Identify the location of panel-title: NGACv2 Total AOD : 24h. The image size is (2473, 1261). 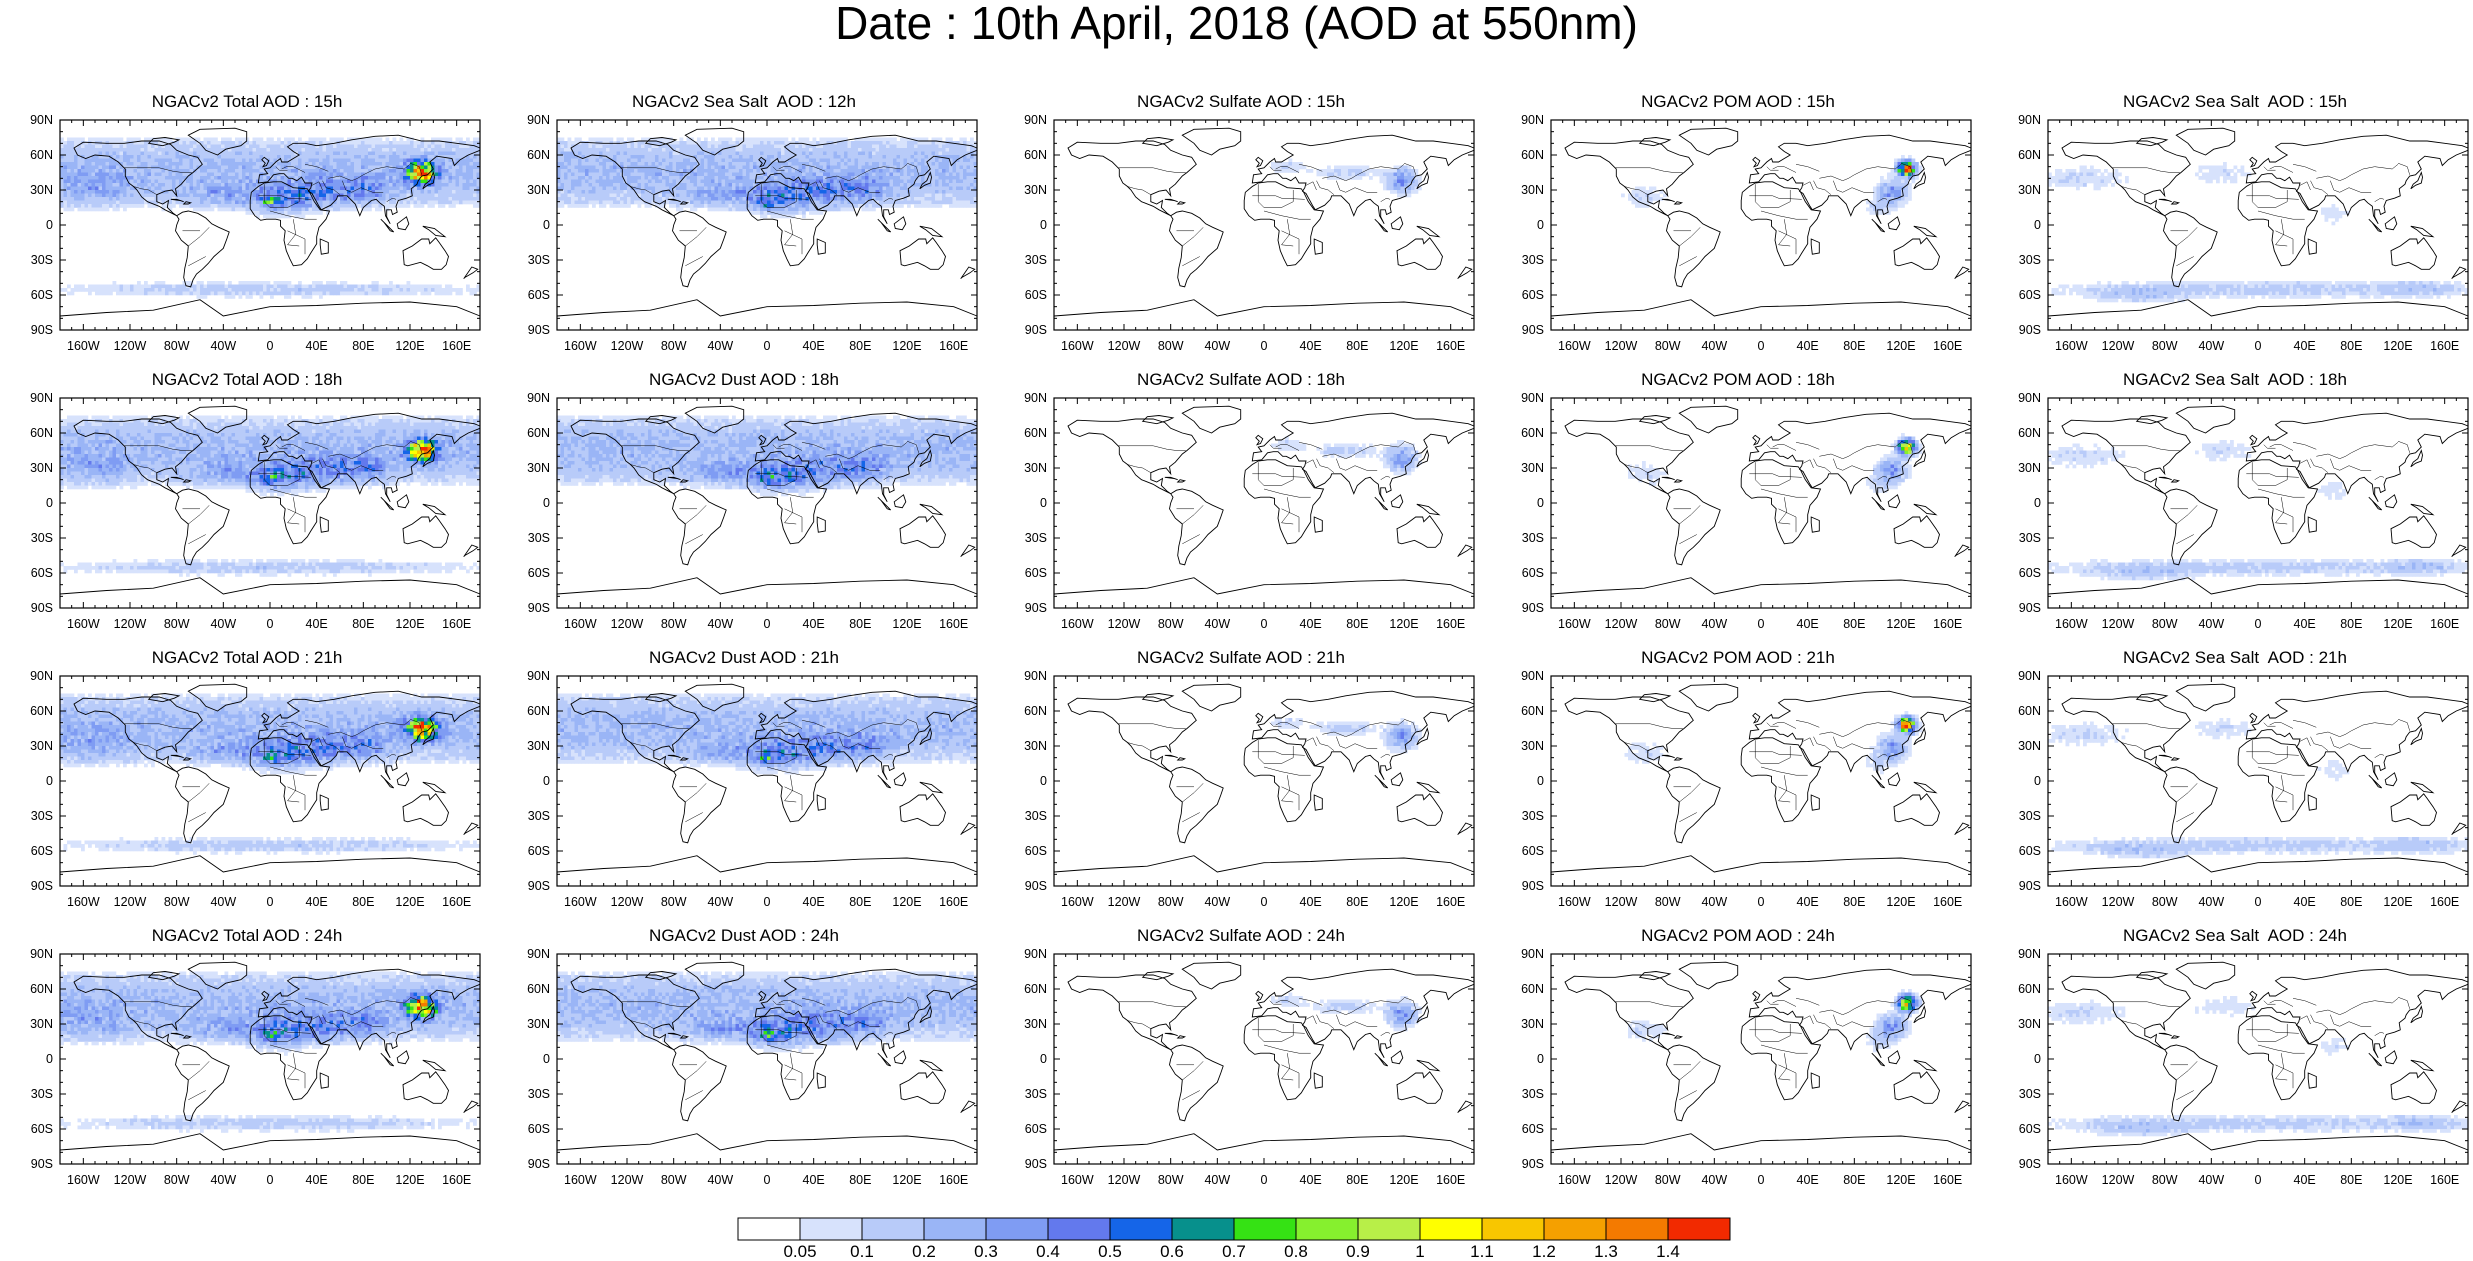
(247, 936).